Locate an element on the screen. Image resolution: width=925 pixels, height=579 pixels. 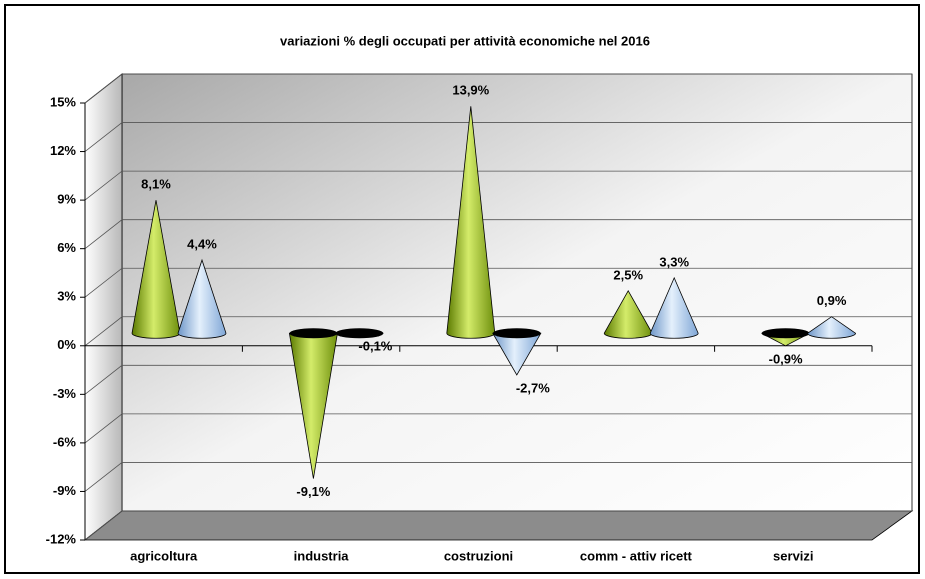
y-tick-label: 9% is located at coordinates (66, 199).